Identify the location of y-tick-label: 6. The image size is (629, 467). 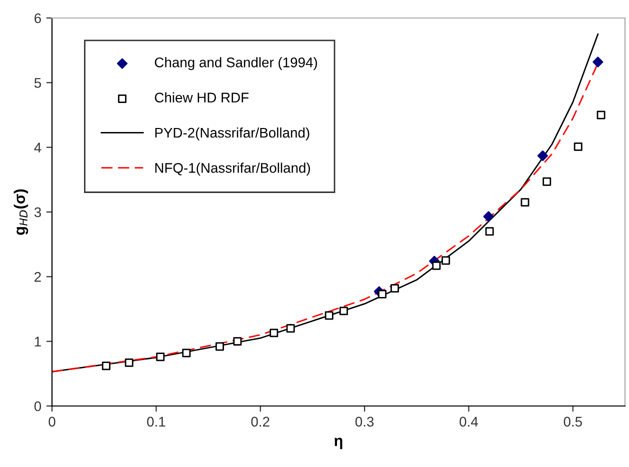
(37, 18).